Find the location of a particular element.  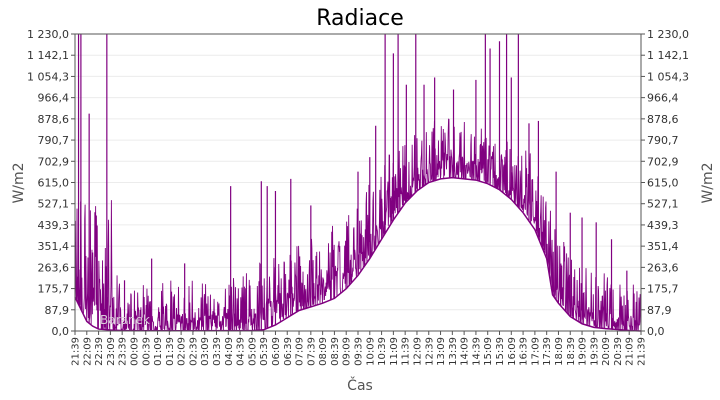

x-tick-label: 18:39 is located at coordinates (571, 351).